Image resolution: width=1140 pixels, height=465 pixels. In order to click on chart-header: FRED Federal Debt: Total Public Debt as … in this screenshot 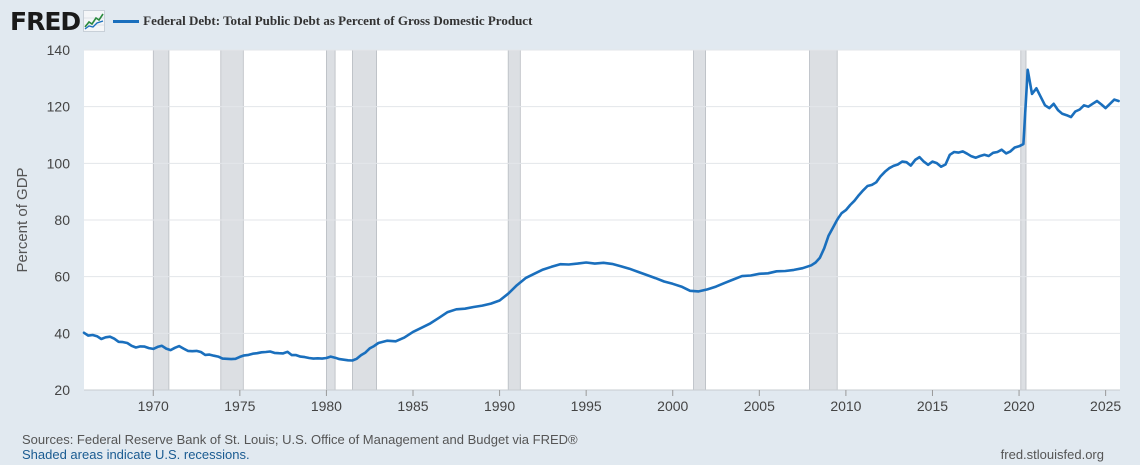, I will do `click(271, 21)`.